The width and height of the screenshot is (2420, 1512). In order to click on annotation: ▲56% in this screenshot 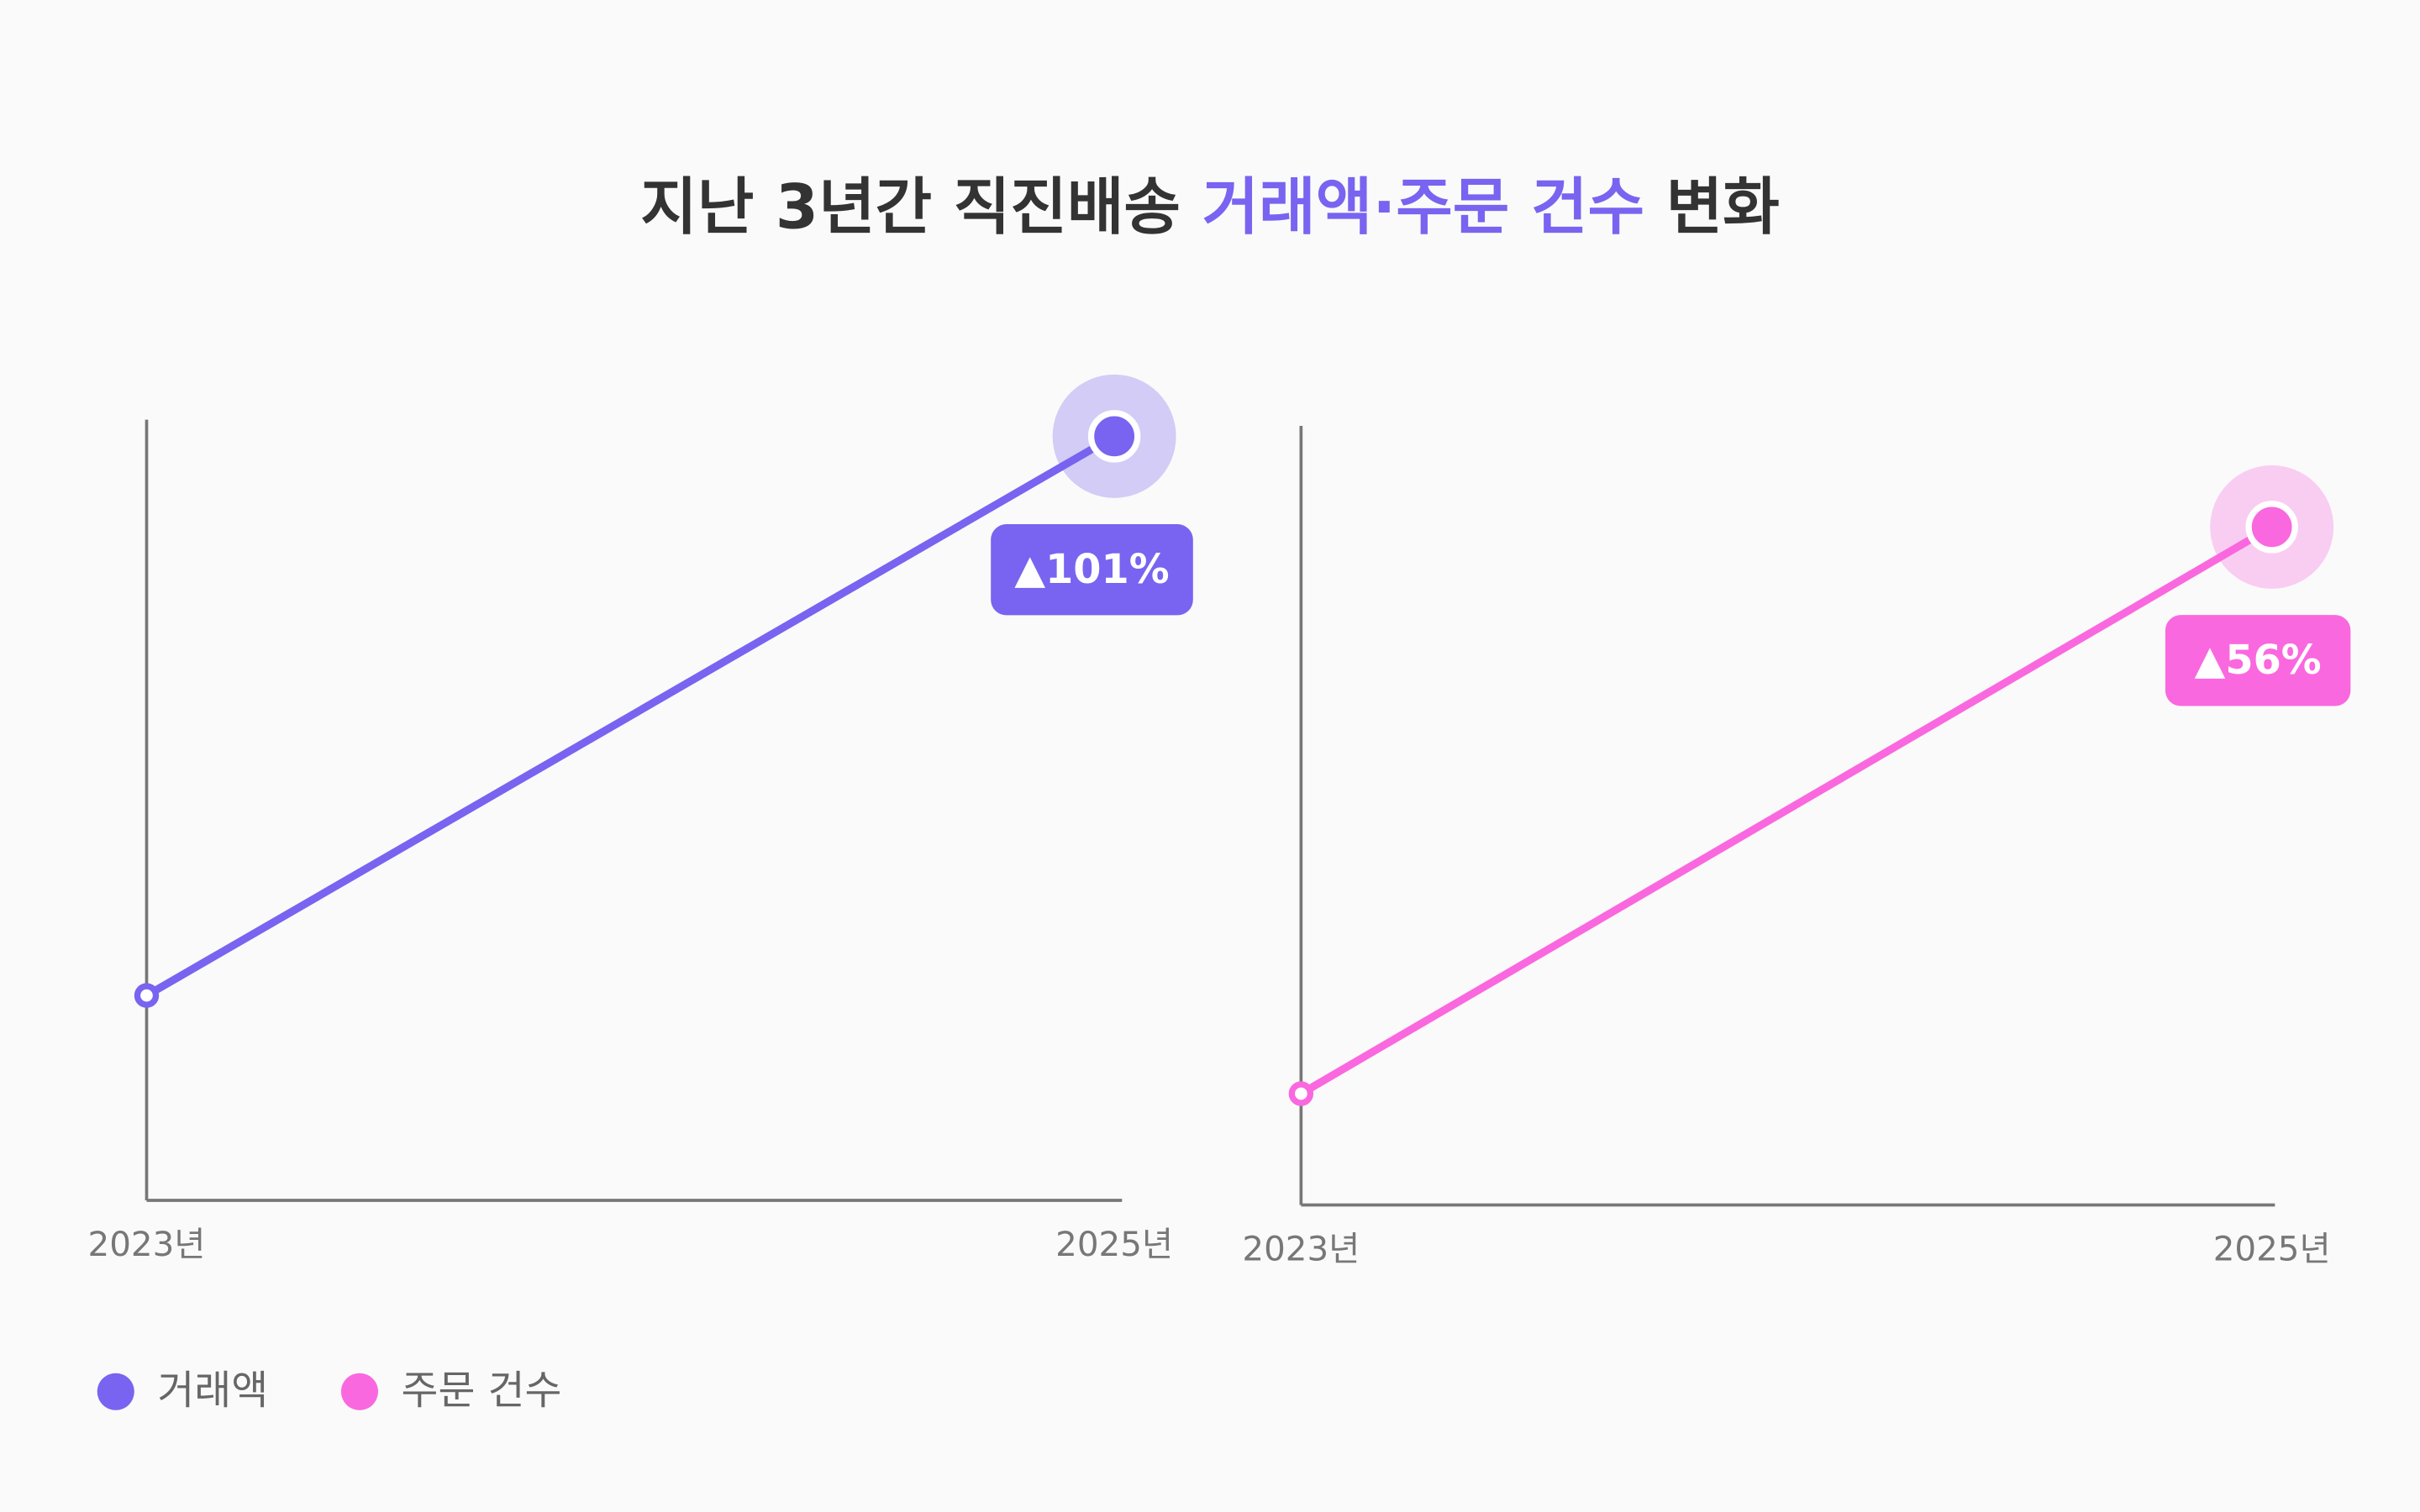, I will do `click(2258, 661)`.